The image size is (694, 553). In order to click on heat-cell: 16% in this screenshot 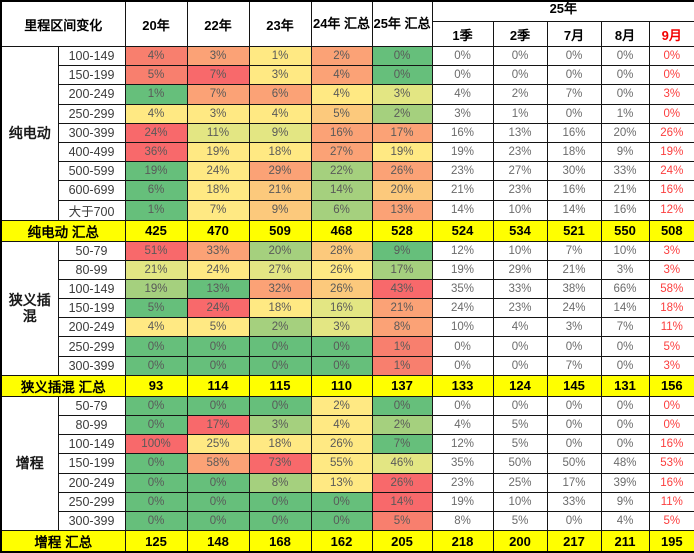, I will do `click(341, 132)`.